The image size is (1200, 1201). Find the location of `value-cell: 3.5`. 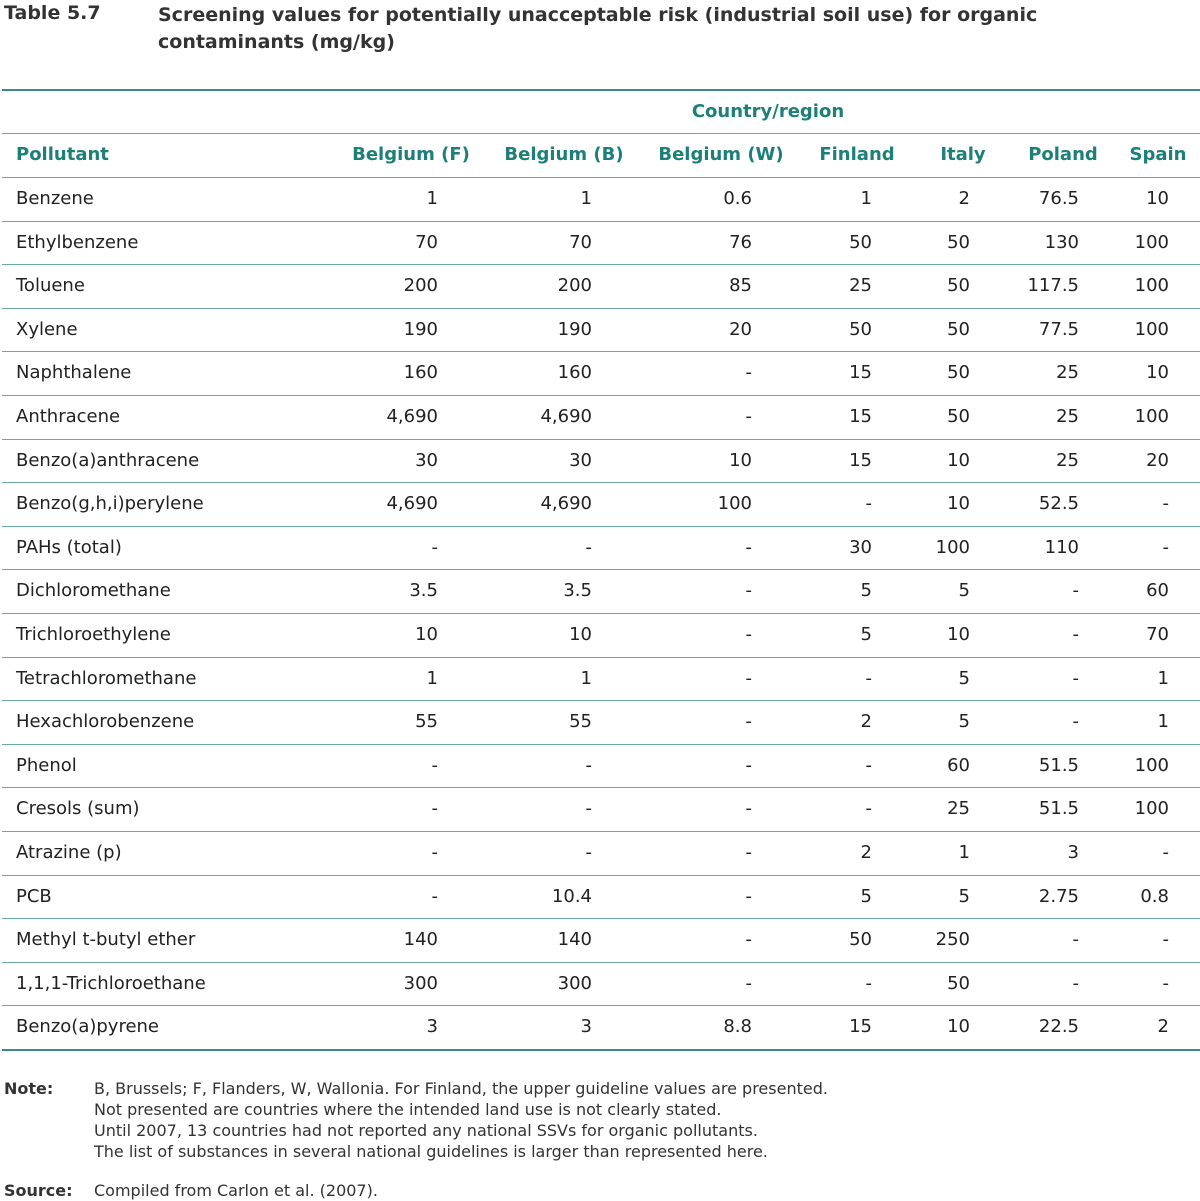

value-cell: 3.5 is located at coordinates (577, 591).